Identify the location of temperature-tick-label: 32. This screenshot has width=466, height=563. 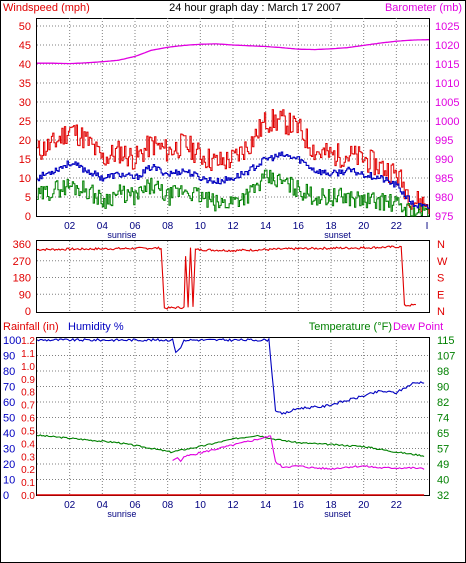
(443, 496).